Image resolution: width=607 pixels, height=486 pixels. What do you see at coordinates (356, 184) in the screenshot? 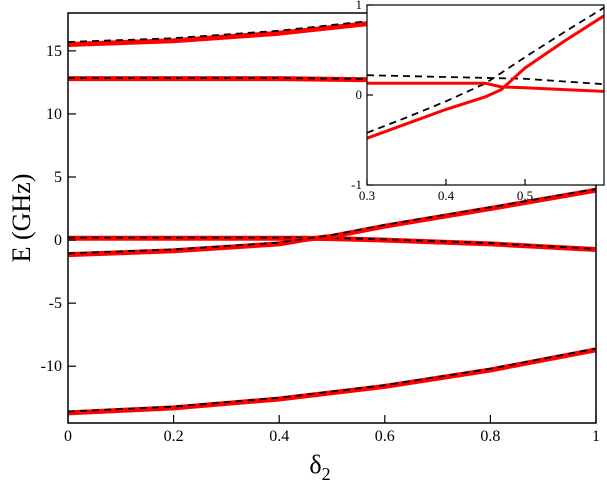
I see `inset-ytick-label: -1` at bounding box center [356, 184].